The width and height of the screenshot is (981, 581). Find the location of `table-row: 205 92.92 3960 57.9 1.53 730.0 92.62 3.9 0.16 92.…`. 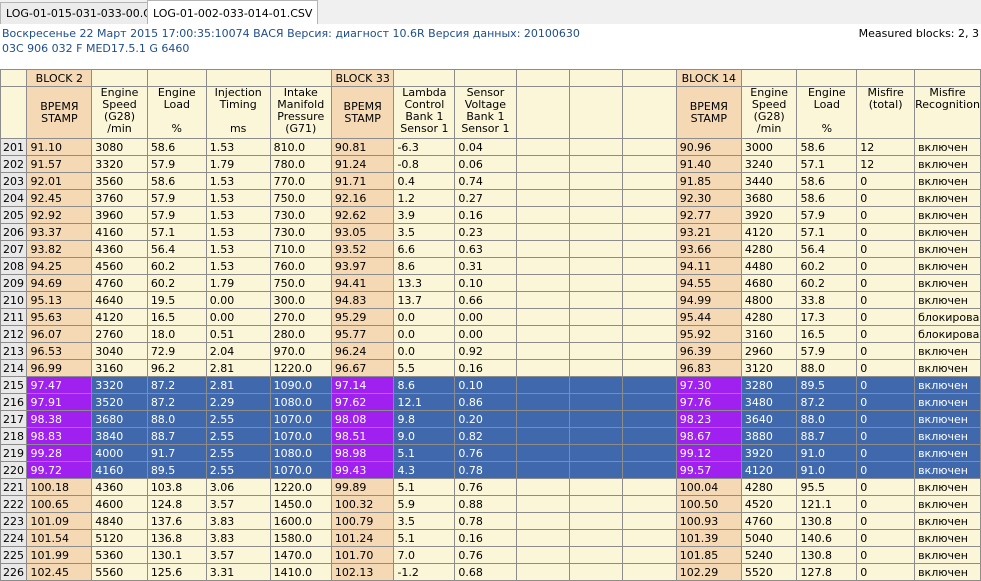

table-row: 205 92.92 3960 57.9 1.53 730.0 92.62 3.9 0.16 92.… is located at coordinates (490, 215).